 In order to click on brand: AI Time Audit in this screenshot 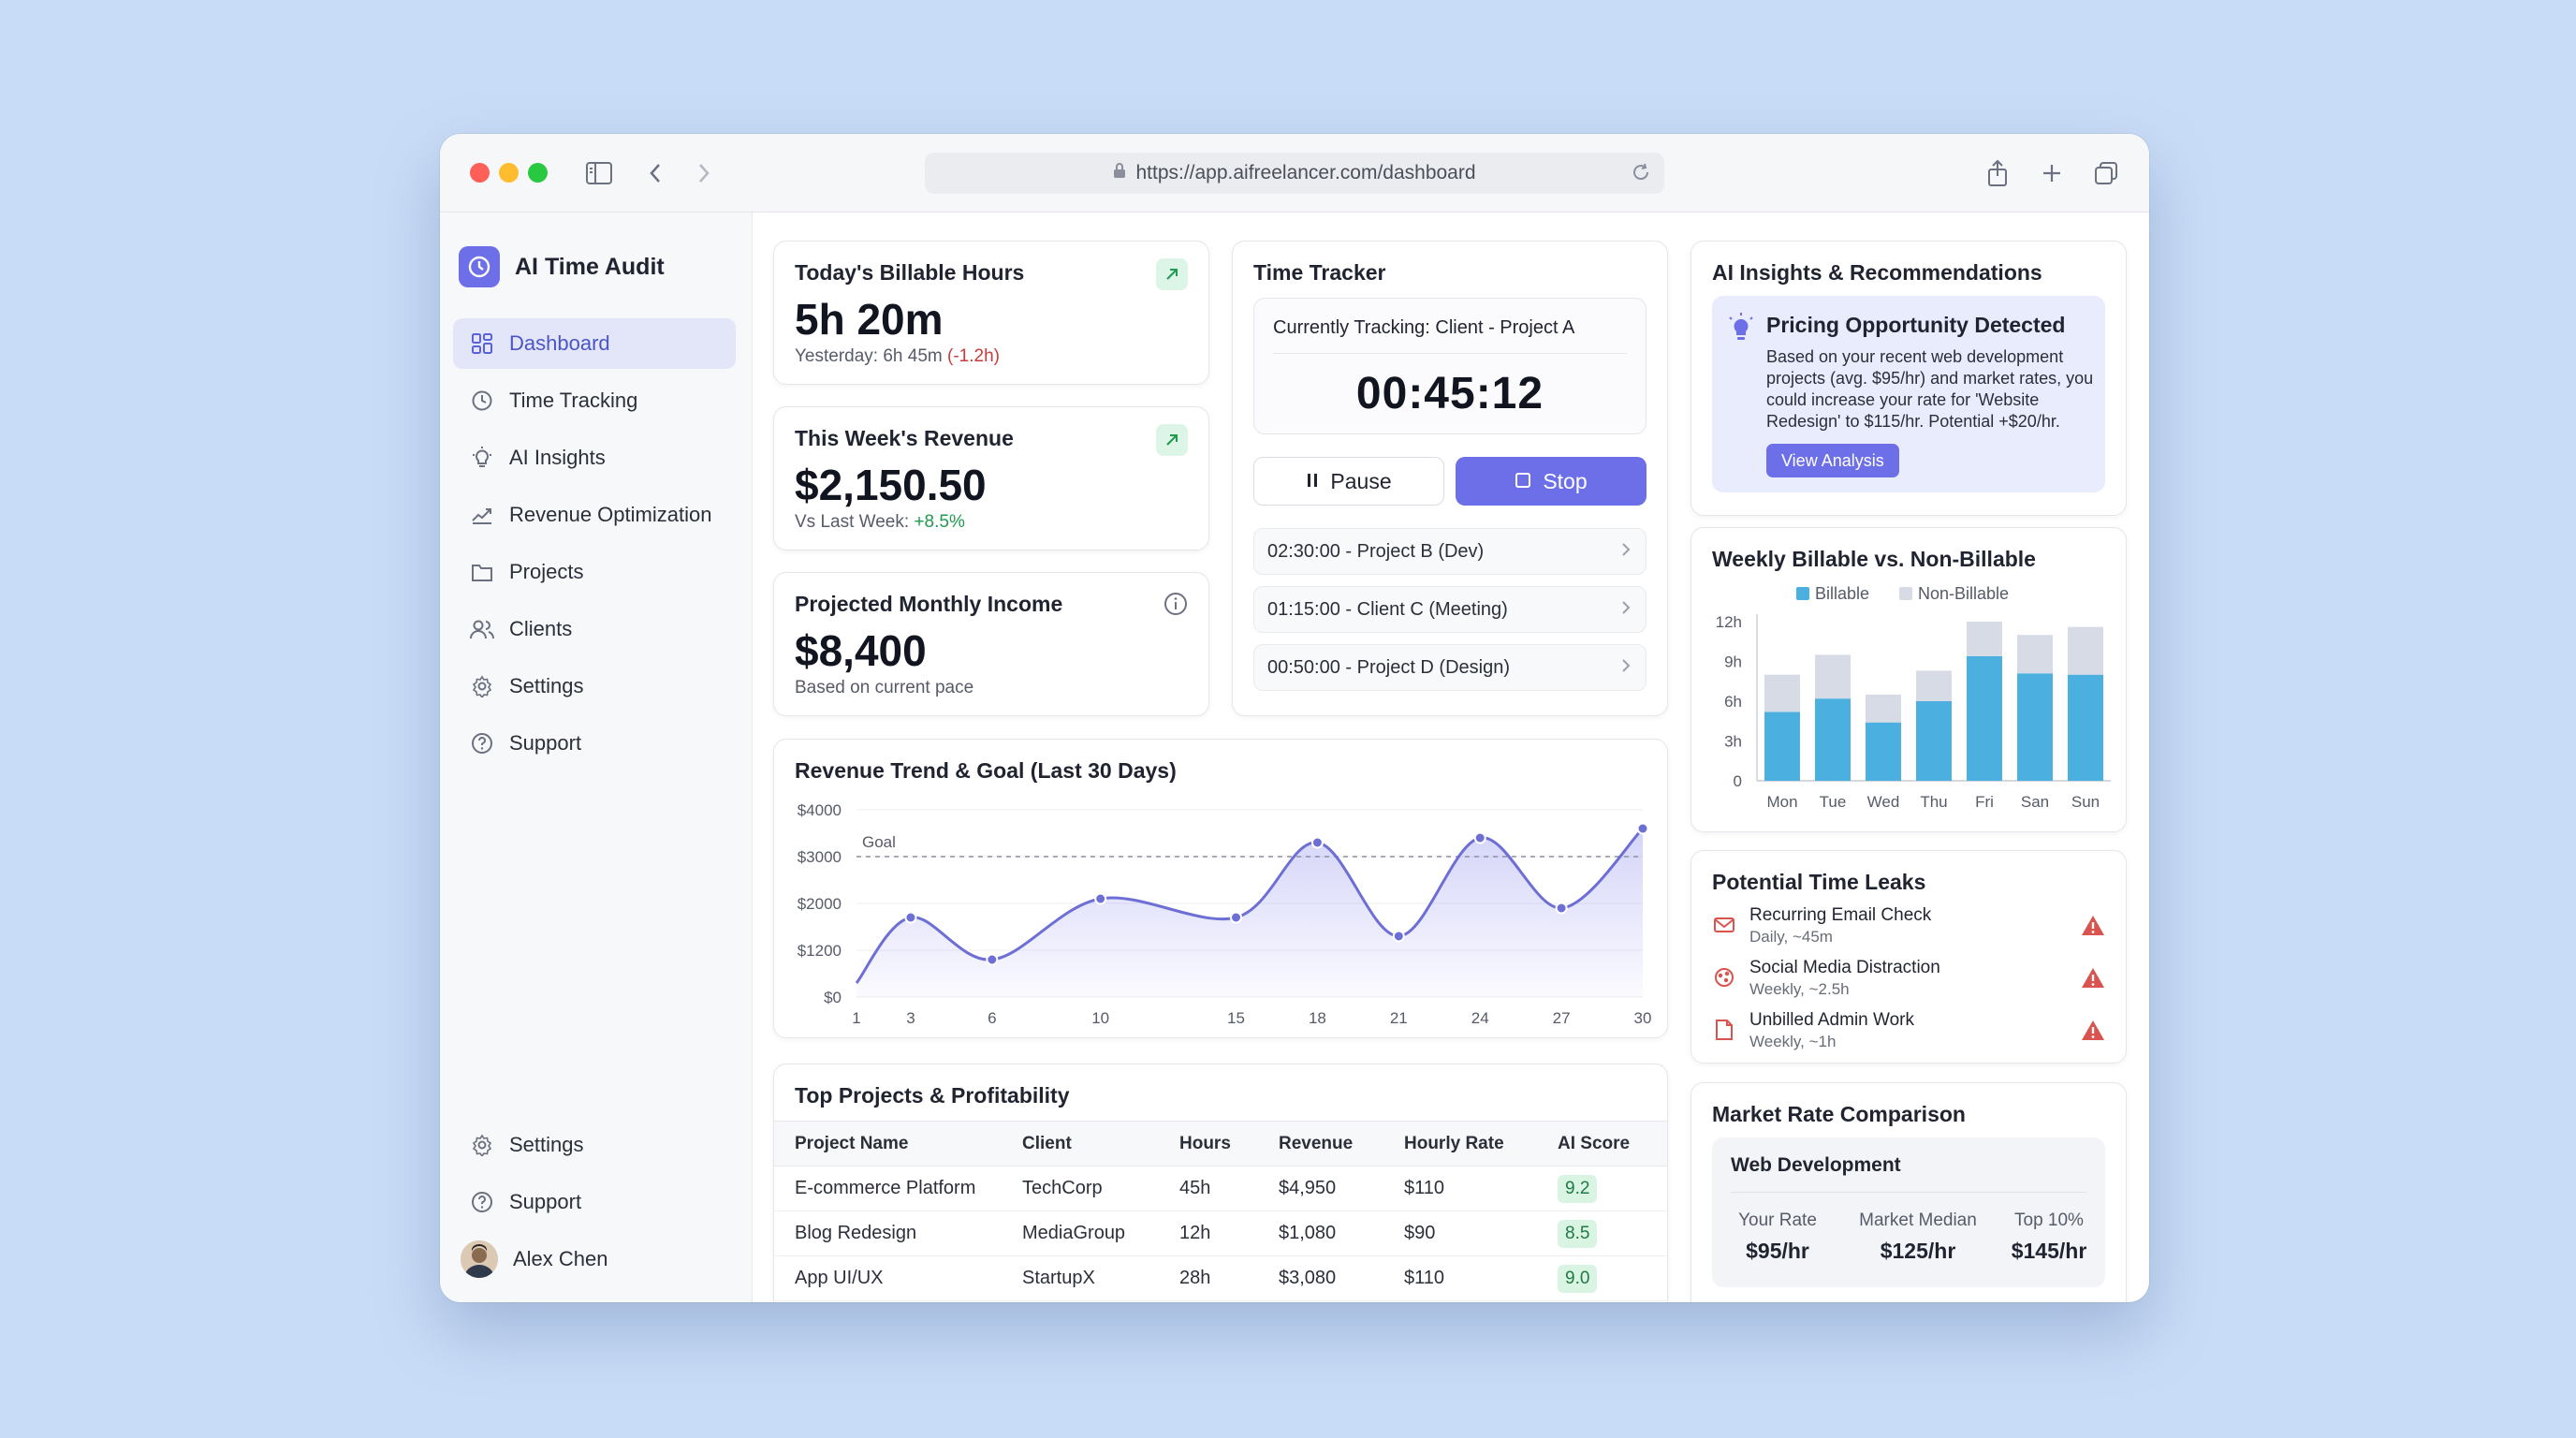, I will do `click(562, 266)`.